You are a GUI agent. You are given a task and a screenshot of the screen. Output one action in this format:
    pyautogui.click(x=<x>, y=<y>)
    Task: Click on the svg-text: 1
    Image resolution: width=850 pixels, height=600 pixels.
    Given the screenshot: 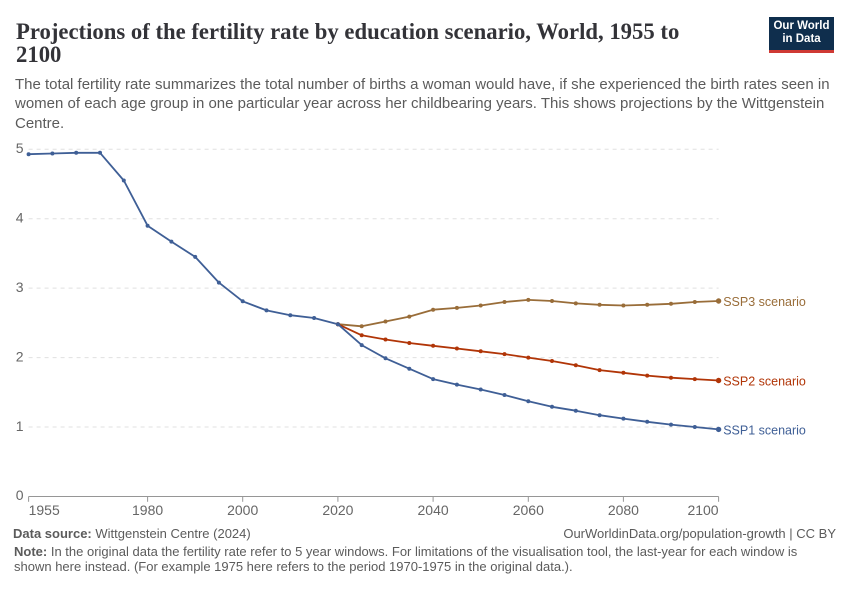 What is the action you would take?
    pyautogui.click(x=20, y=426)
    